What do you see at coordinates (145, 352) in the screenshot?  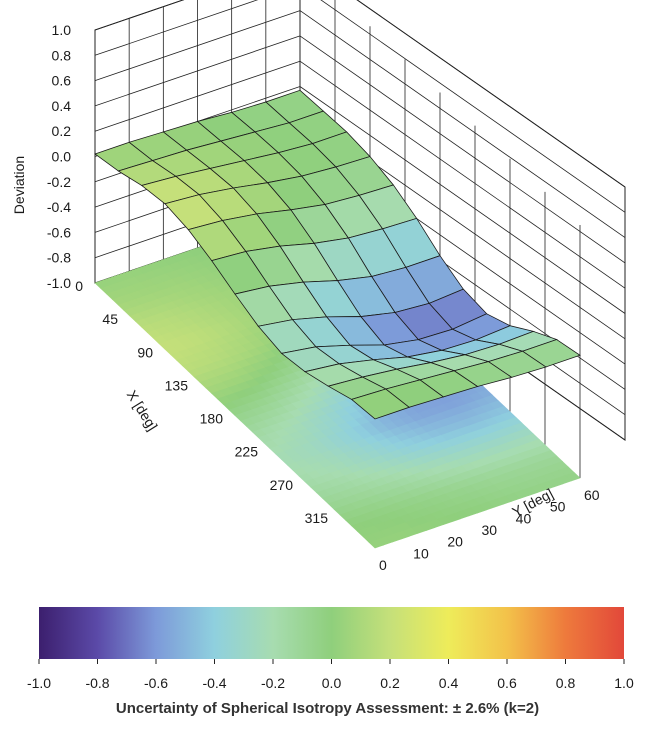 I see `x-tick-label: 90` at bounding box center [145, 352].